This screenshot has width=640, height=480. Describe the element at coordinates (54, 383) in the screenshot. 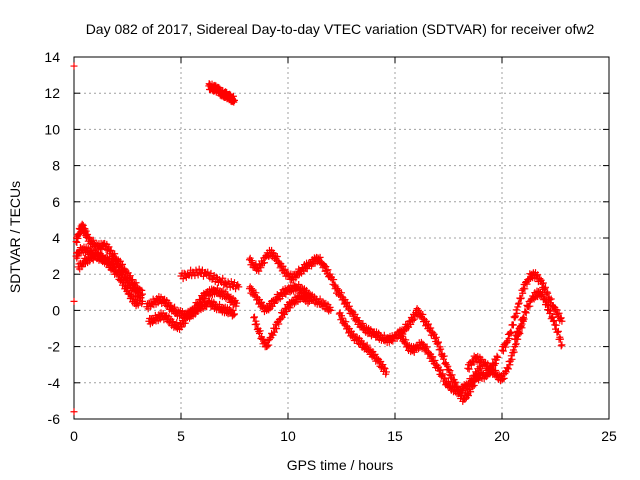

I see `y-tick-label: -4` at that location.